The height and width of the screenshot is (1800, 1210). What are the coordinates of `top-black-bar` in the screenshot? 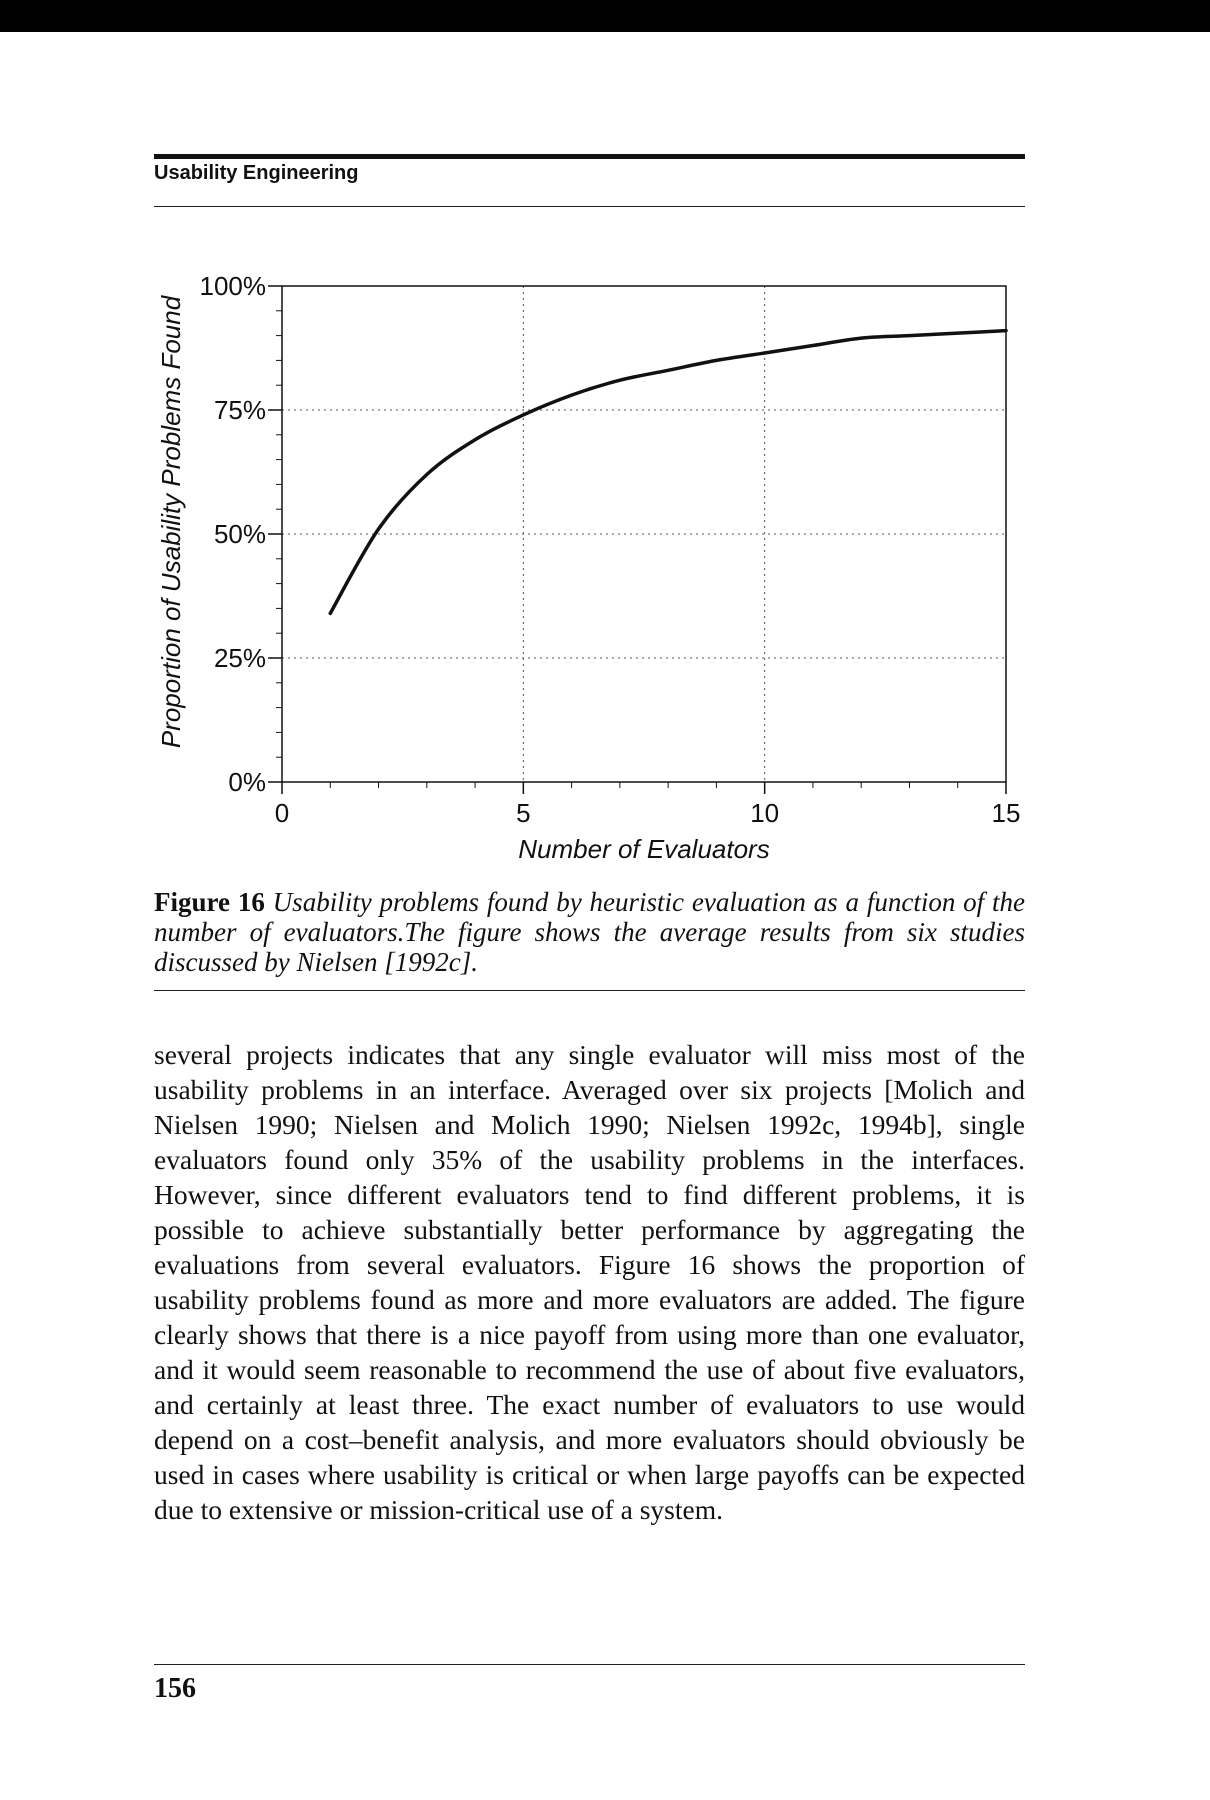 It's located at (605, 16).